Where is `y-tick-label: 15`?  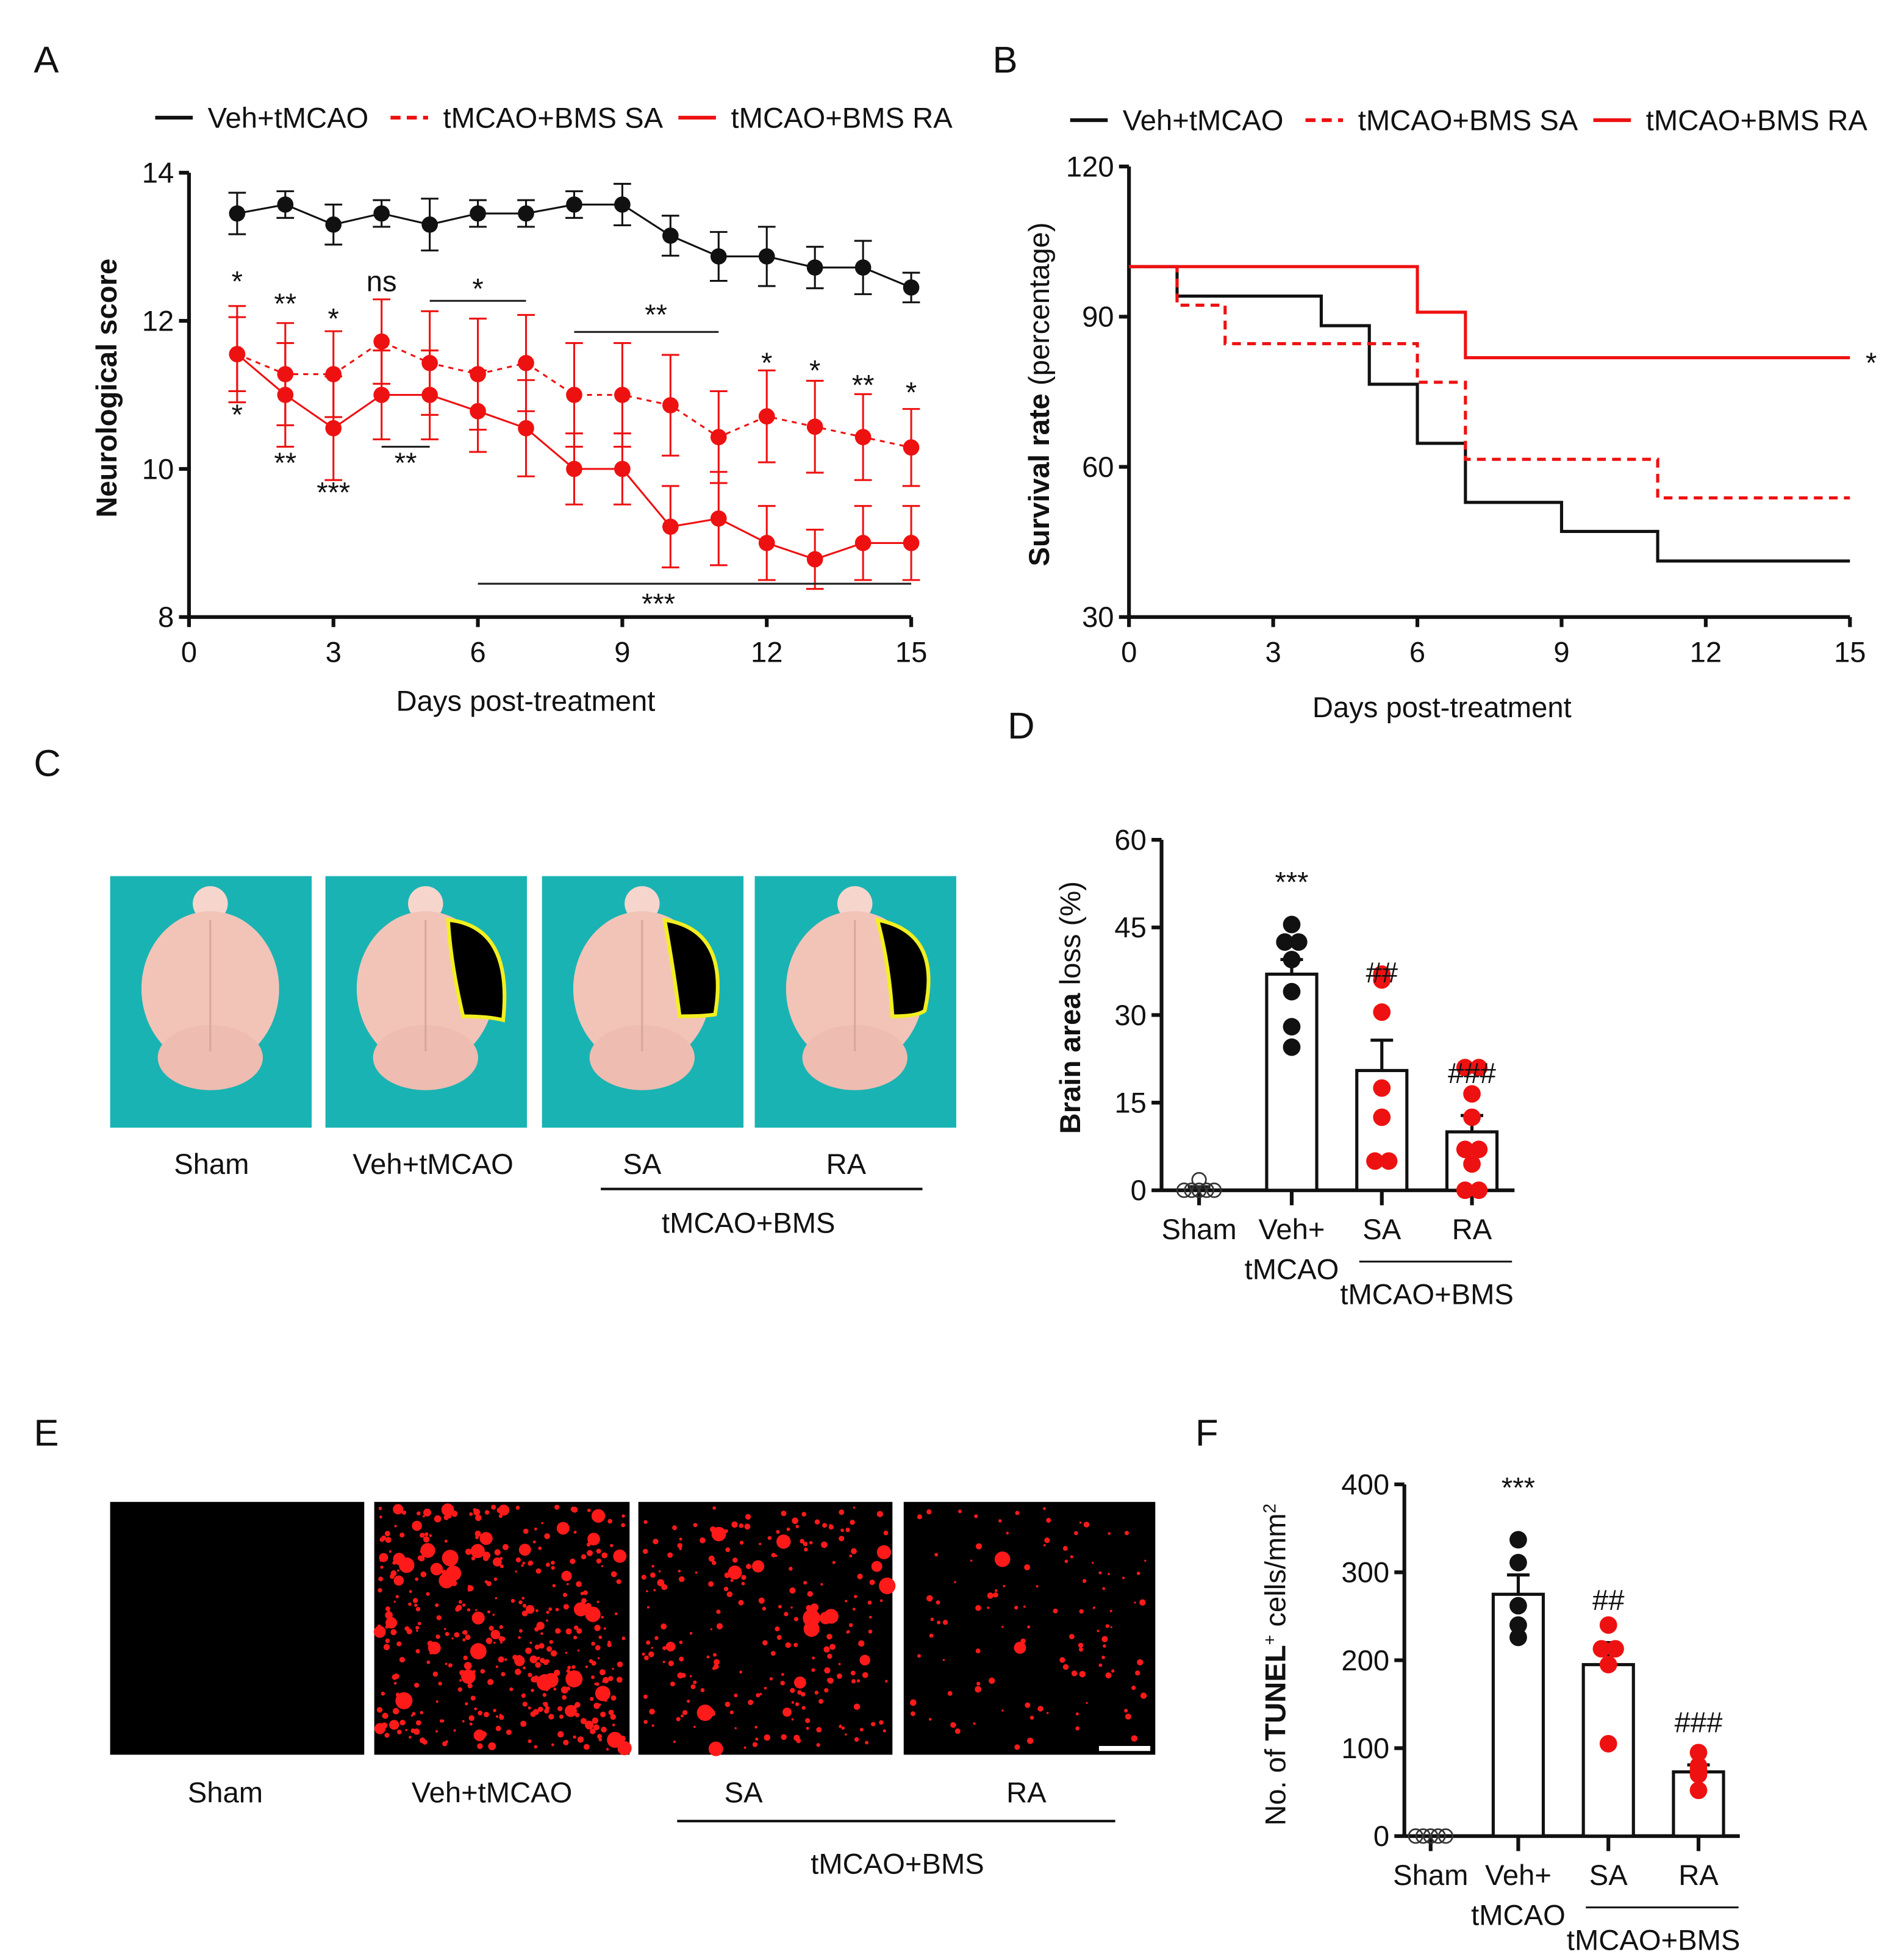 y-tick-label: 15 is located at coordinates (1130, 1103).